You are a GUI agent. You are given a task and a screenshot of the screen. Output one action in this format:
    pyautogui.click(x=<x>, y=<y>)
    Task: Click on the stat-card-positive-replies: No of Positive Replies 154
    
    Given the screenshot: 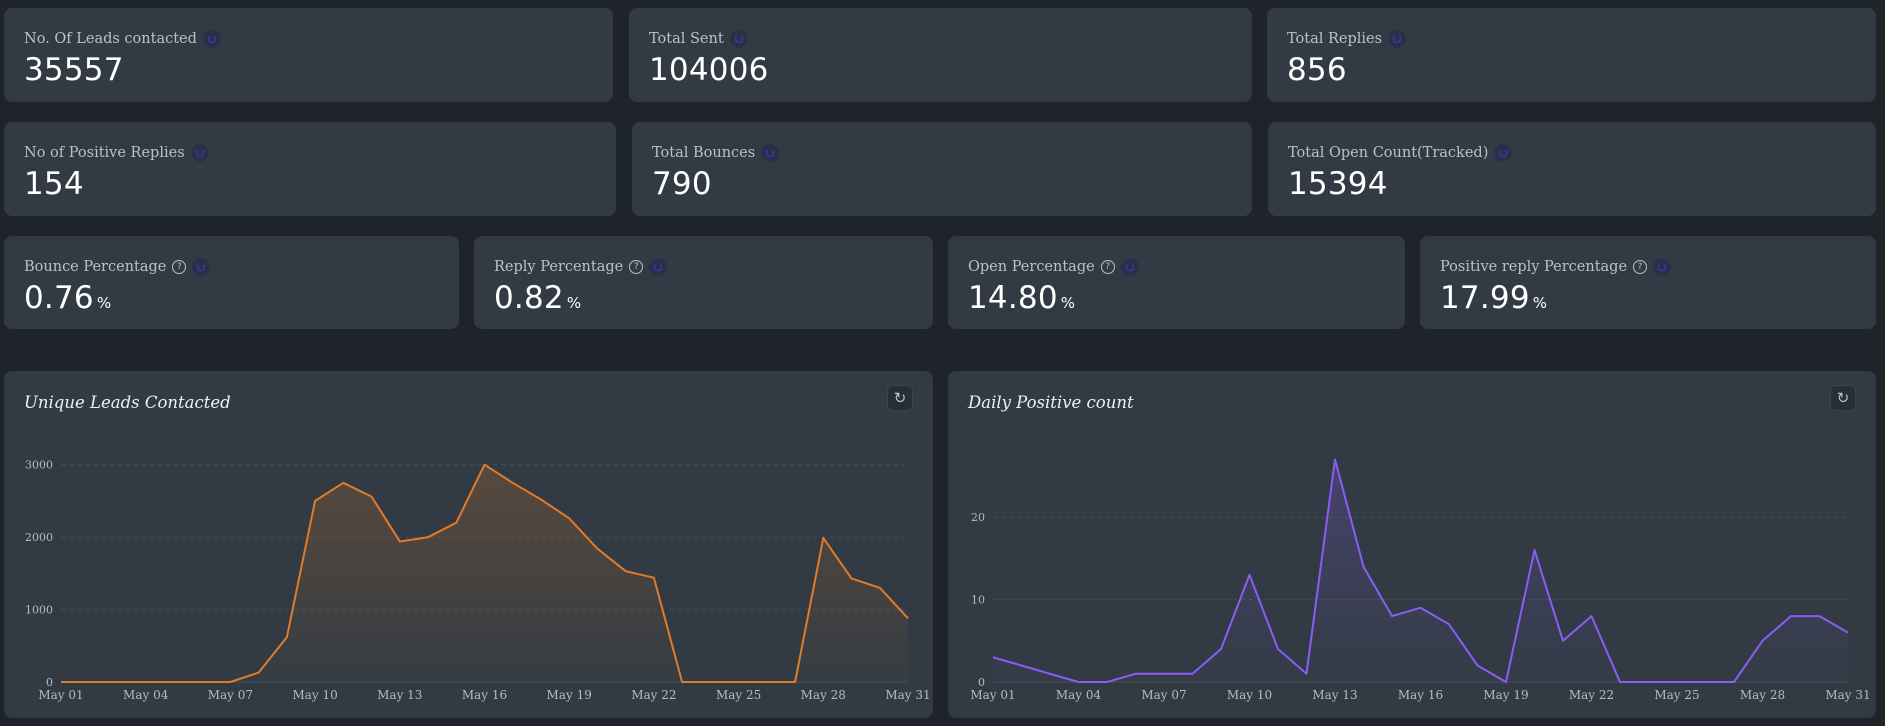 What is the action you would take?
    pyautogui.click(x=310, y=169)
    